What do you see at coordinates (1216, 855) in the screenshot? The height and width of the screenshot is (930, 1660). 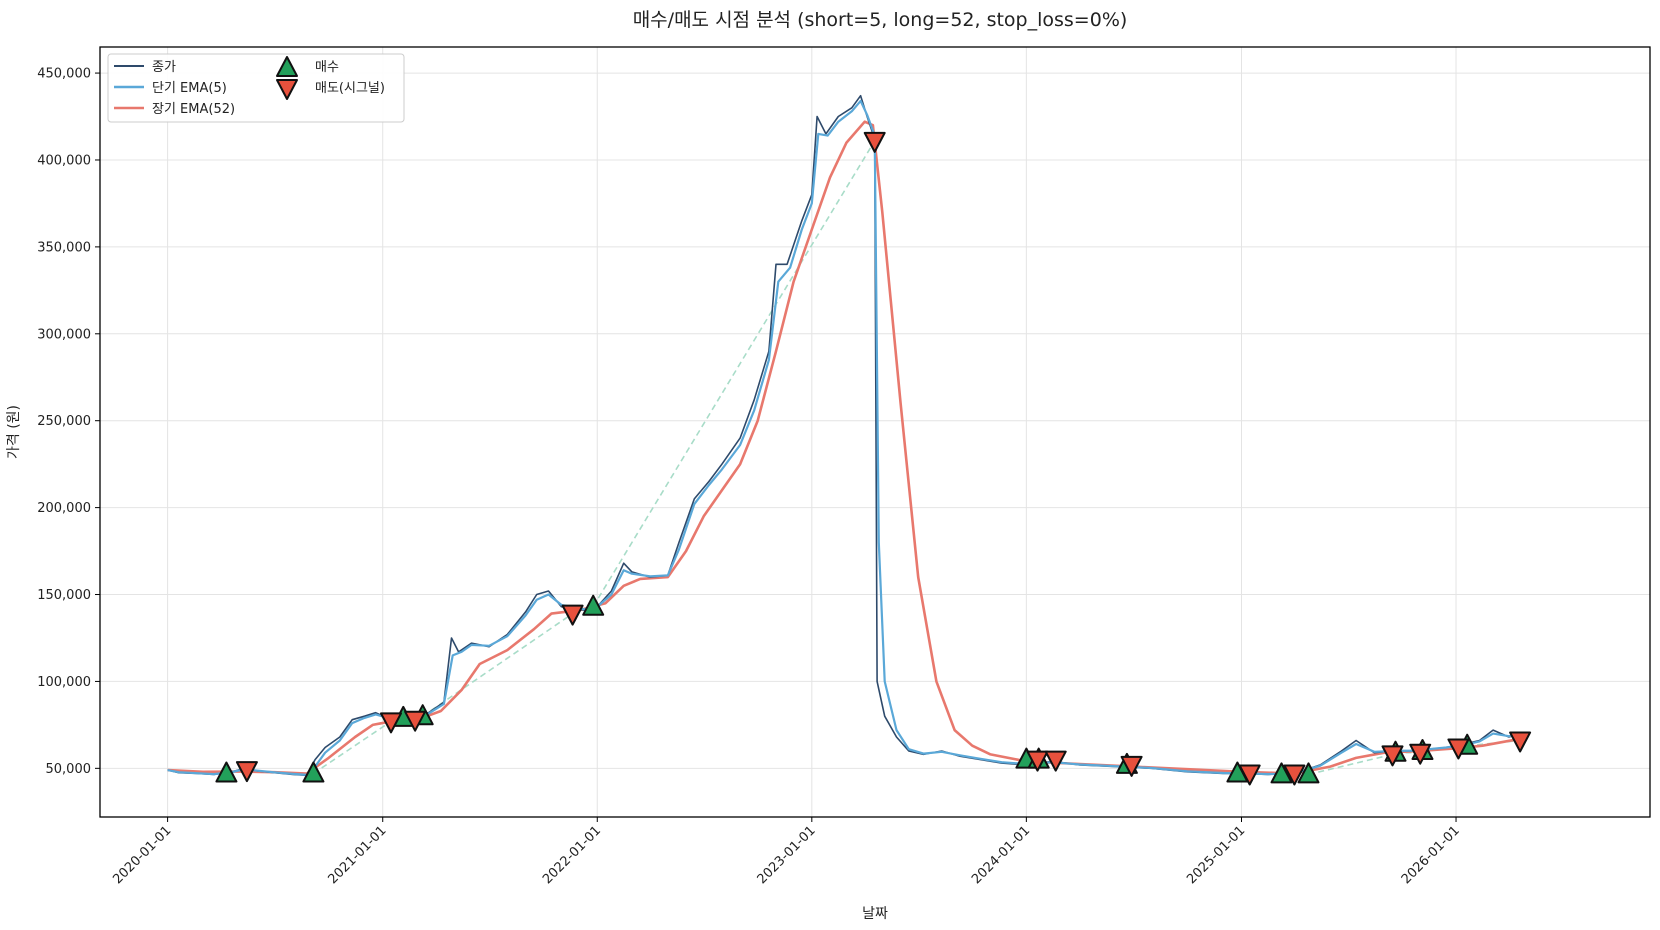 I see `x-tick-label: 2025-01-01` at bounding box center [1216, 855].